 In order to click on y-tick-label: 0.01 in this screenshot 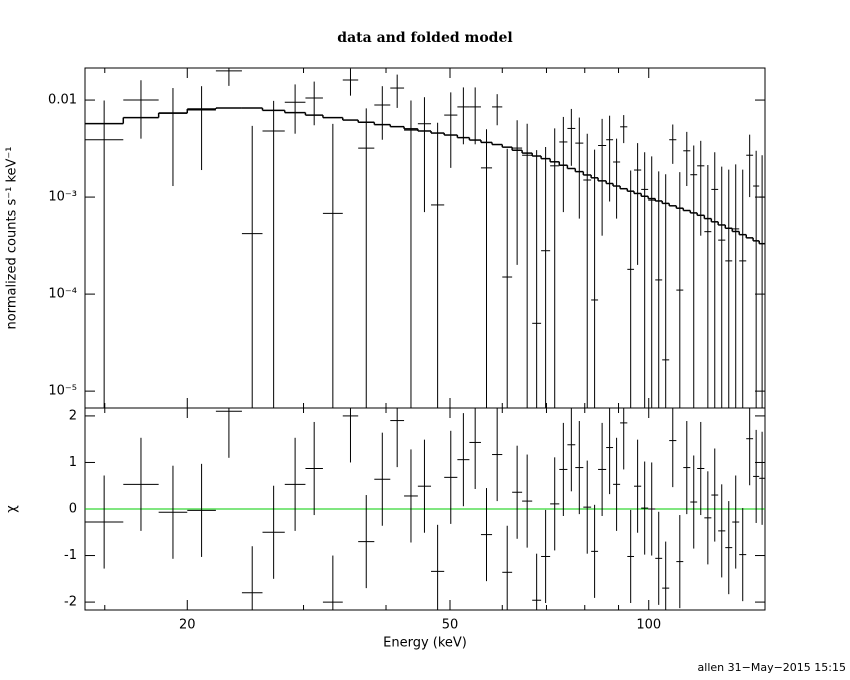, I will do `click(62, 100)`.